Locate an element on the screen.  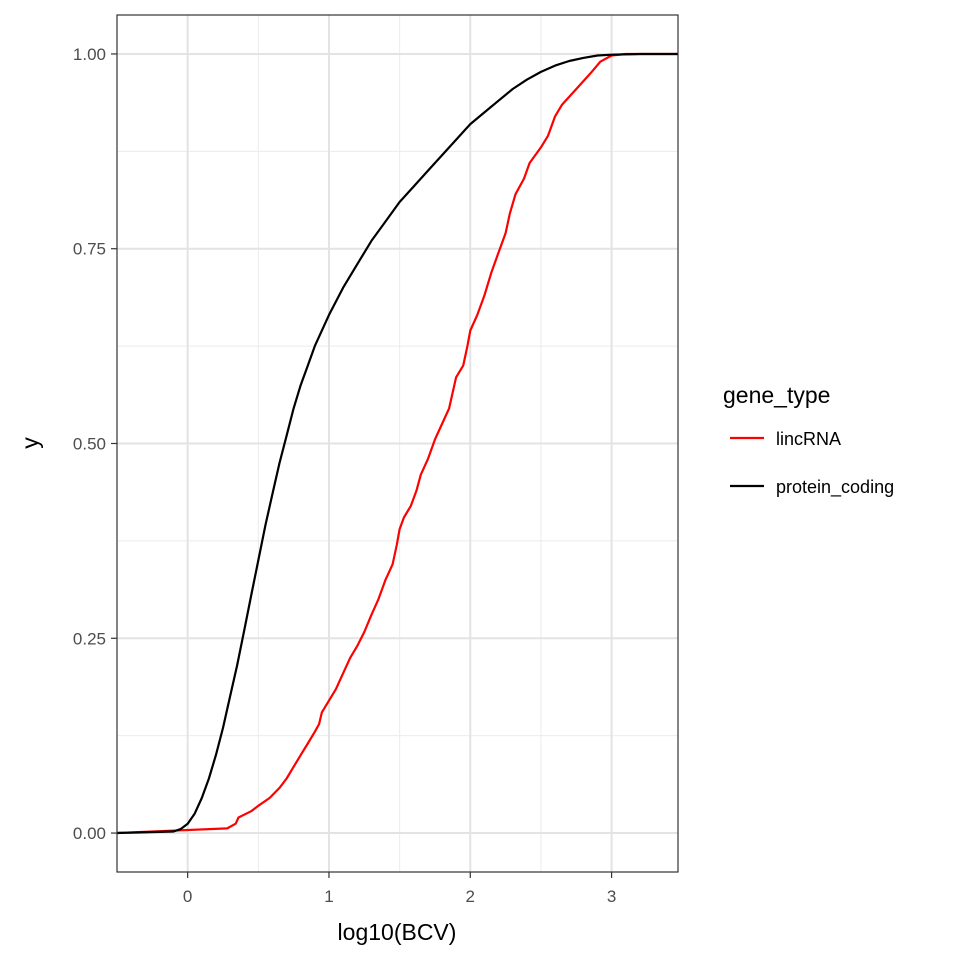
x-tick-label: 0 is located at coordinates (187, 896).